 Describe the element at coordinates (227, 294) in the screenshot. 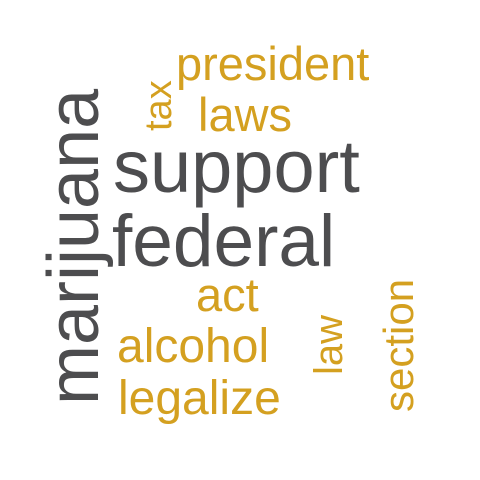

I see `word-act: act` at that location.